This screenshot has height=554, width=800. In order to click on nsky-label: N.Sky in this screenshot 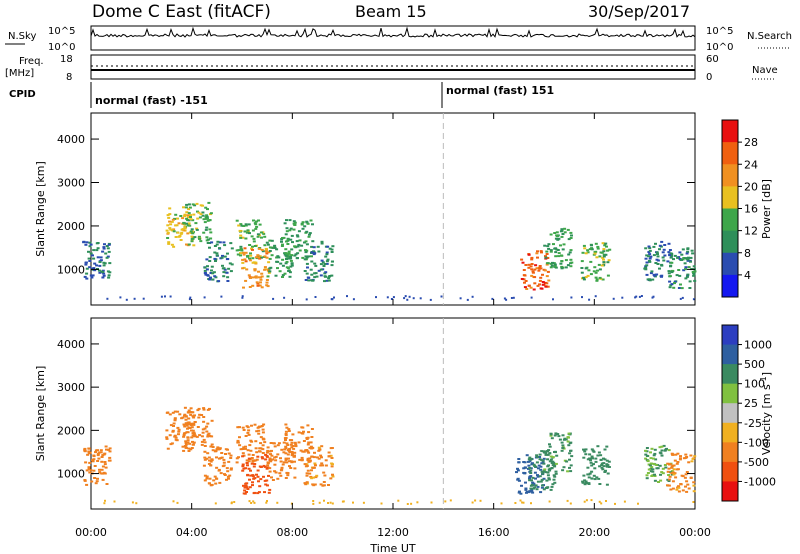, I will do `click(22, 36)`.